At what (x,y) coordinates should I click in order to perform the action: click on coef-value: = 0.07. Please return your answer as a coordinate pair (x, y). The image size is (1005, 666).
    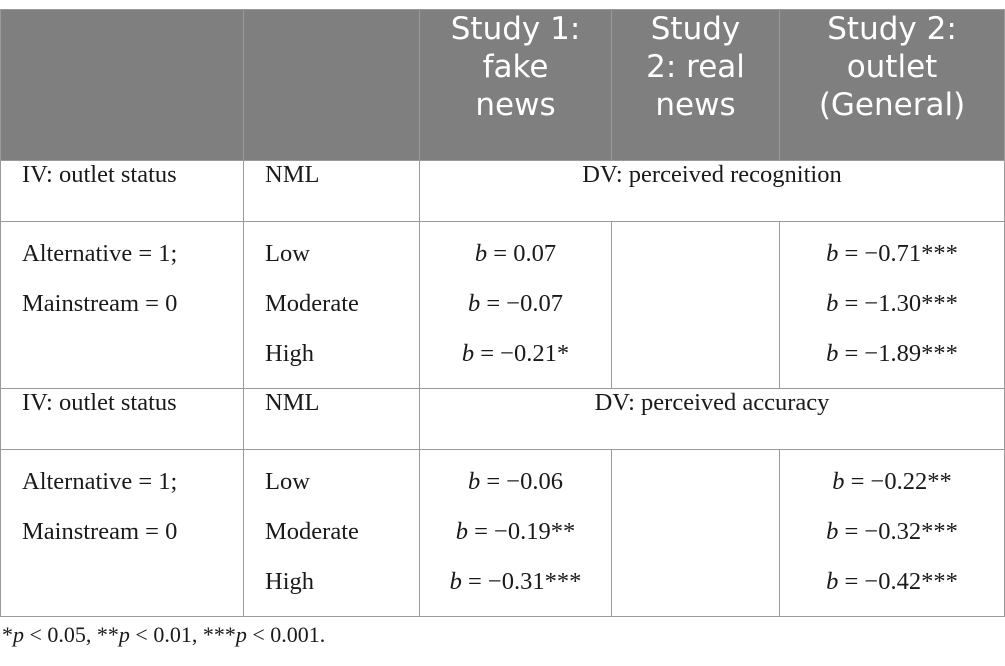
    Looking at the image, I should click on (522, 253).